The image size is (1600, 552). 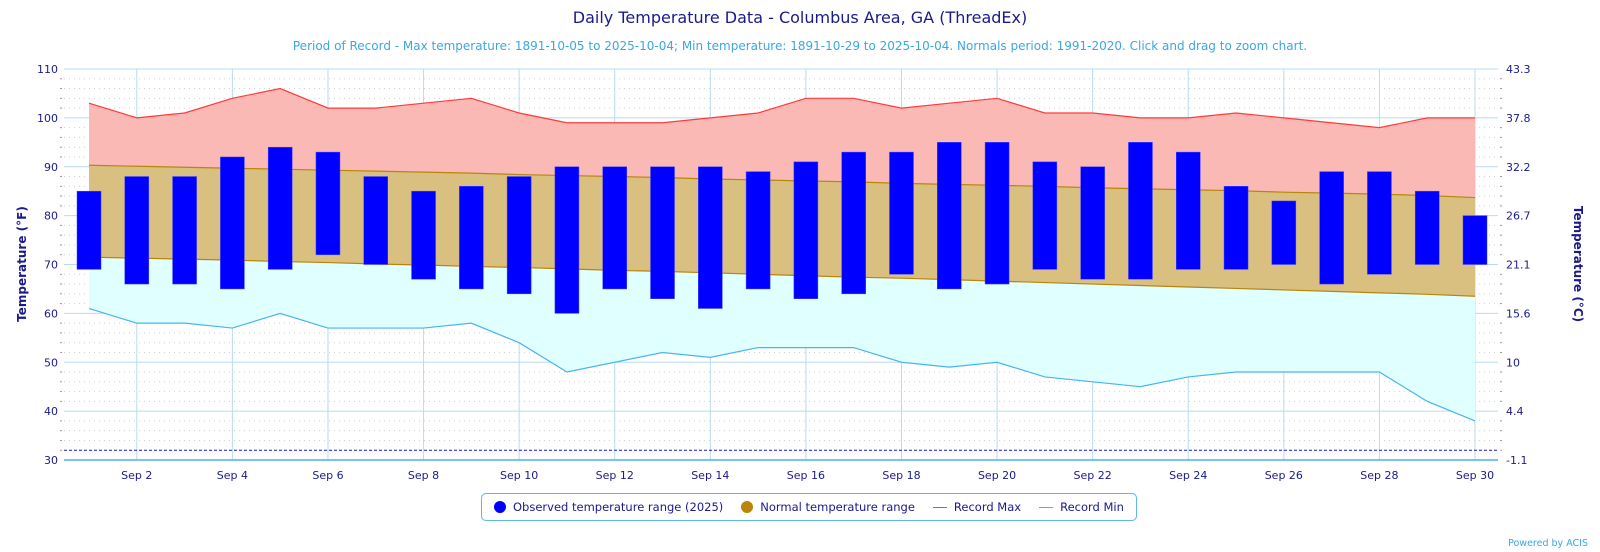 I want to click on y-tick-label-right: 21.1, so click(x=1518, y=265).